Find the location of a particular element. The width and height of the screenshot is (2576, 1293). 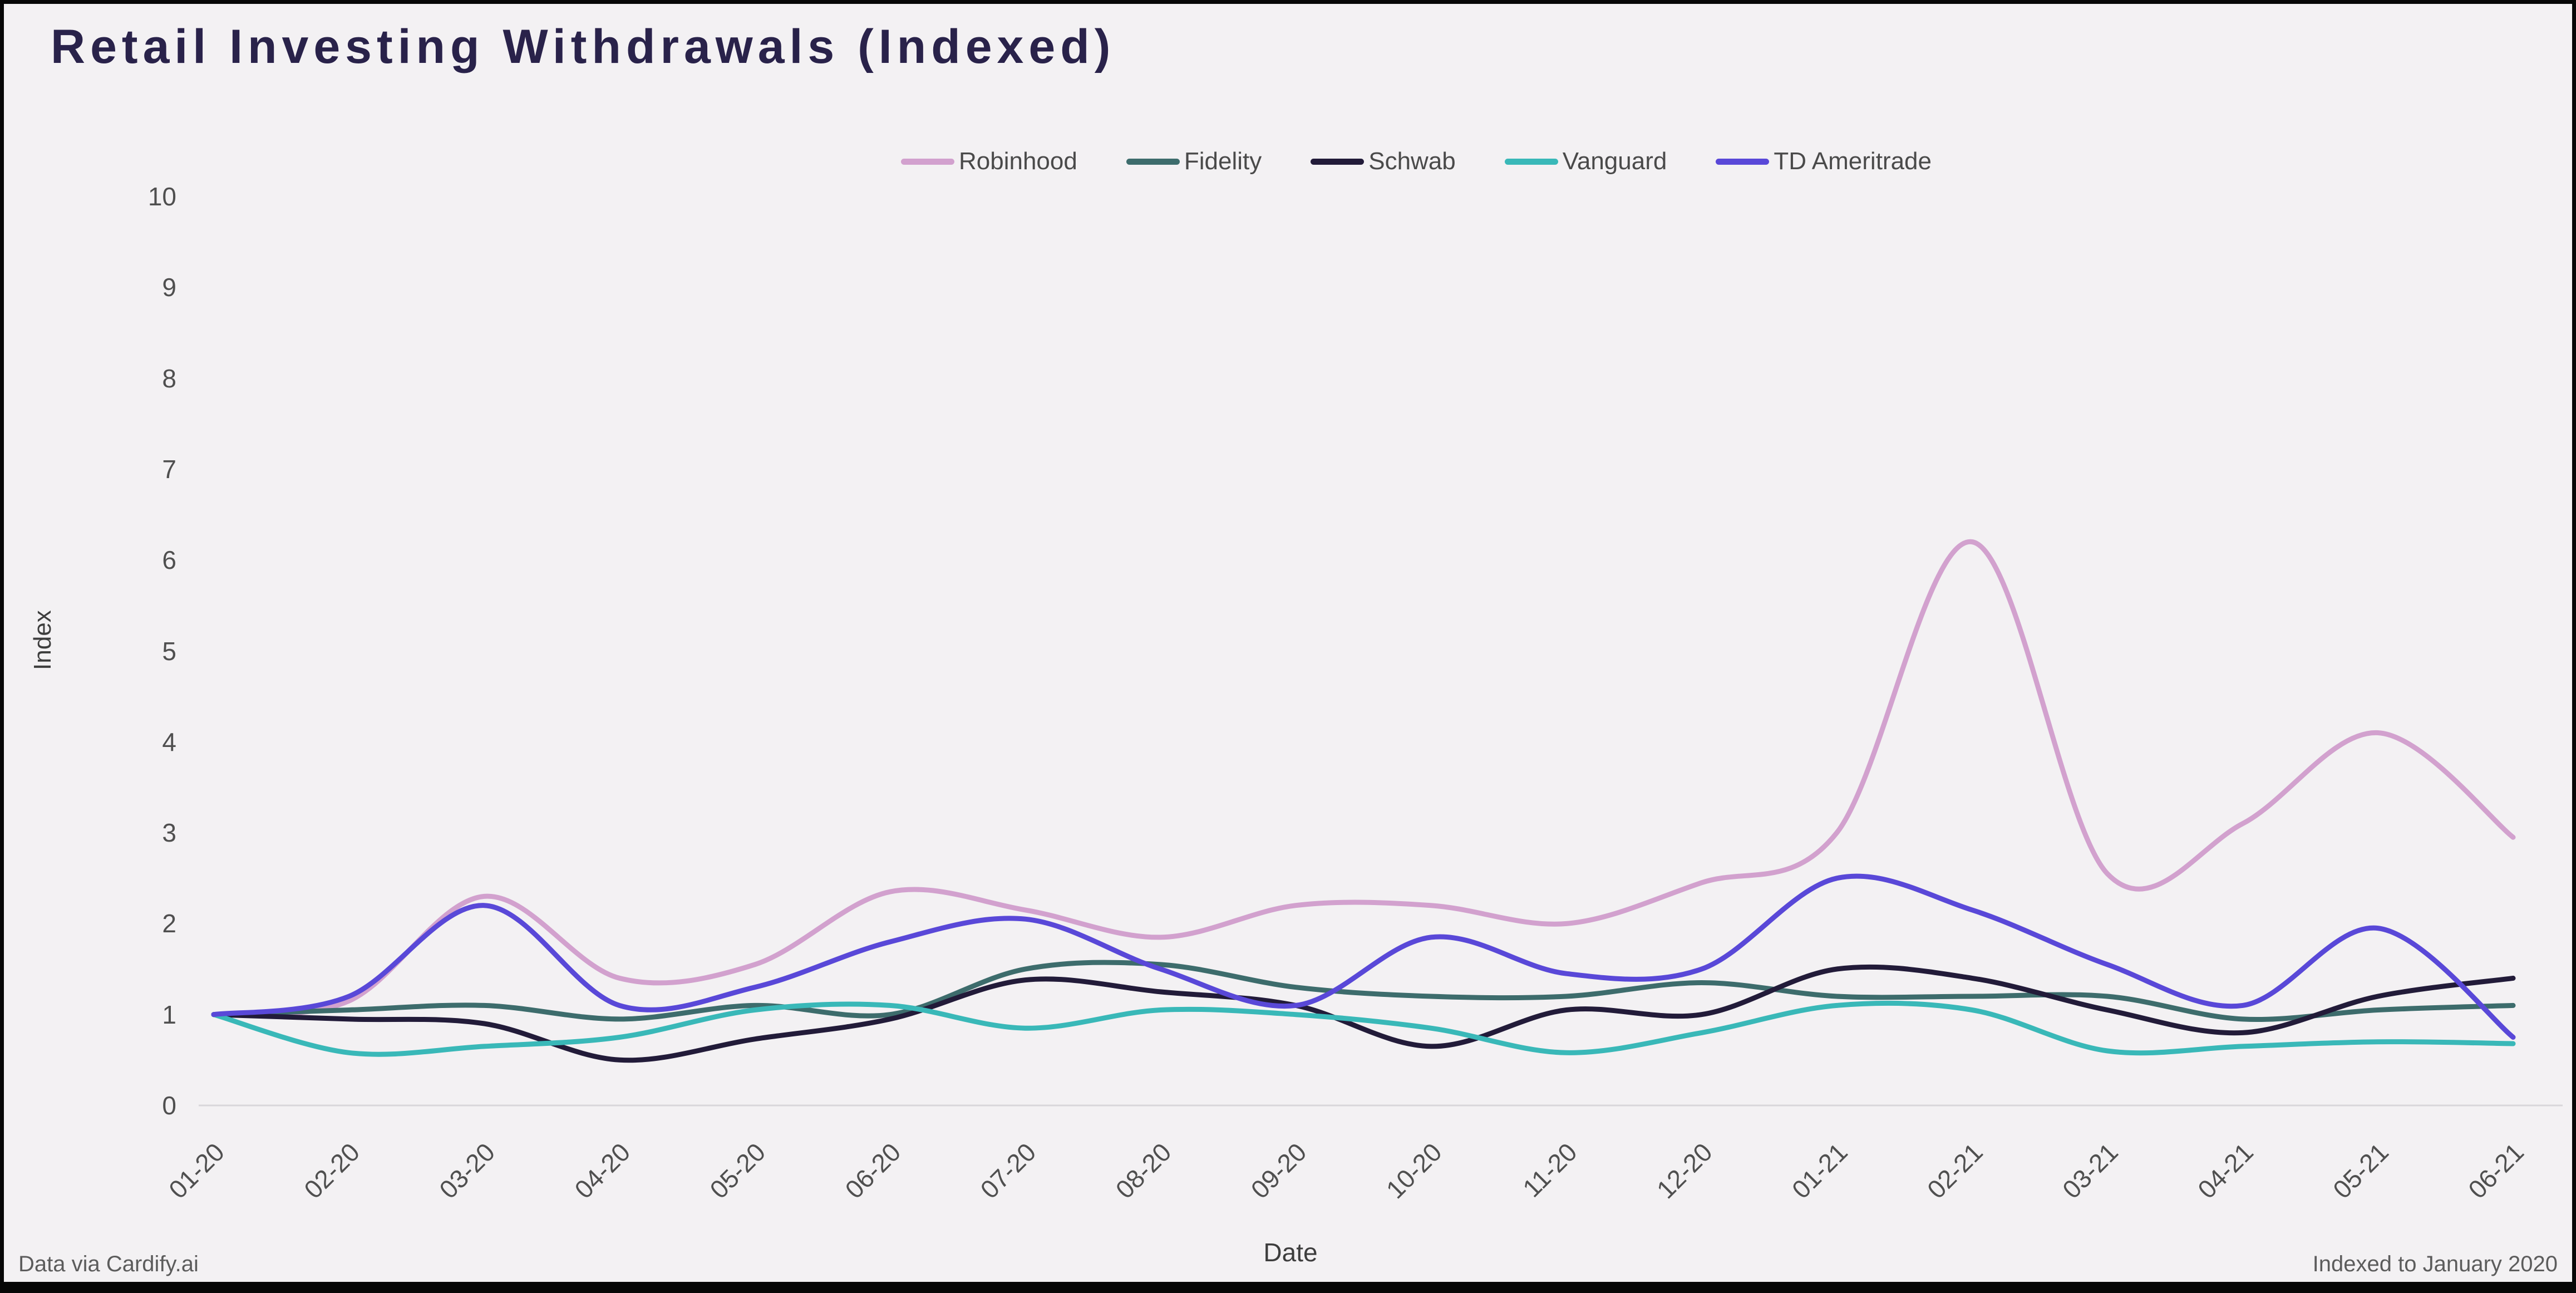

x-tick-label: 01-20 is located at coordinates (196, 1170).